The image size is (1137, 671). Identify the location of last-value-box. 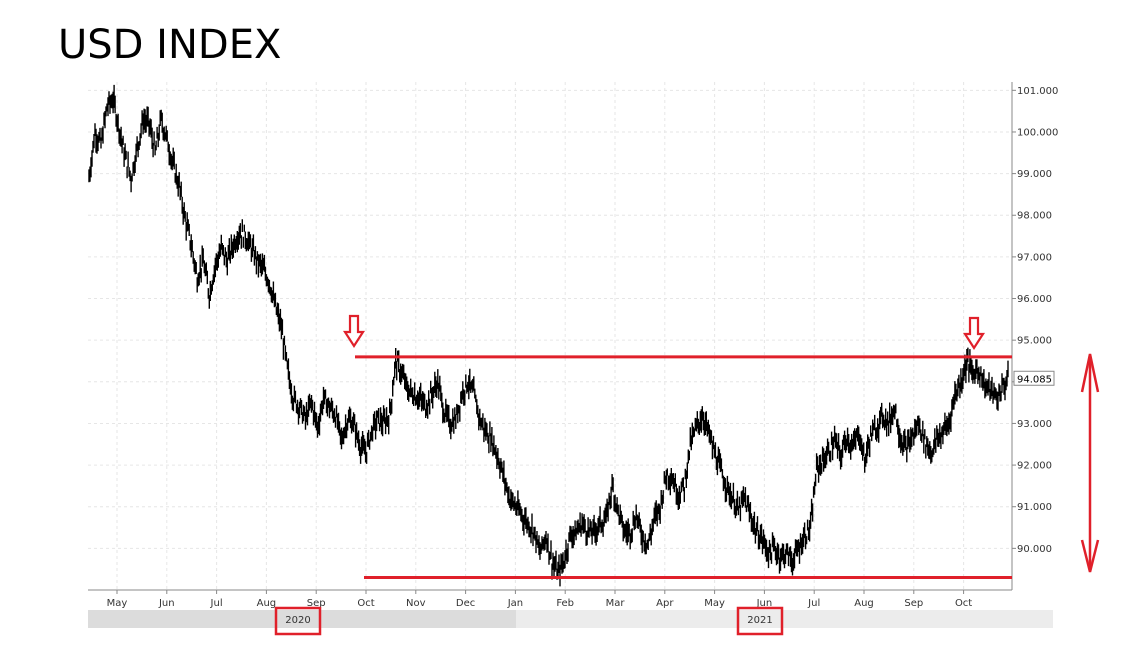
(1034, 378).